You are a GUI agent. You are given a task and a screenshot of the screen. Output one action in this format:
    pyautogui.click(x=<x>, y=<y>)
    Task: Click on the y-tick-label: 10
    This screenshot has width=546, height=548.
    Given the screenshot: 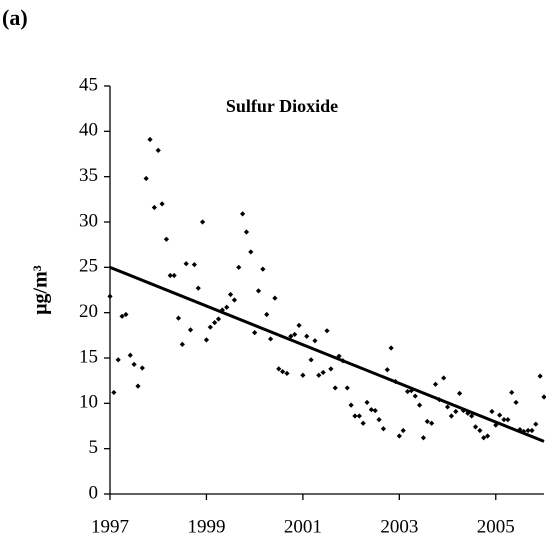 What is the action you would take?
    pyautogui.click(x=88, y=402)
    